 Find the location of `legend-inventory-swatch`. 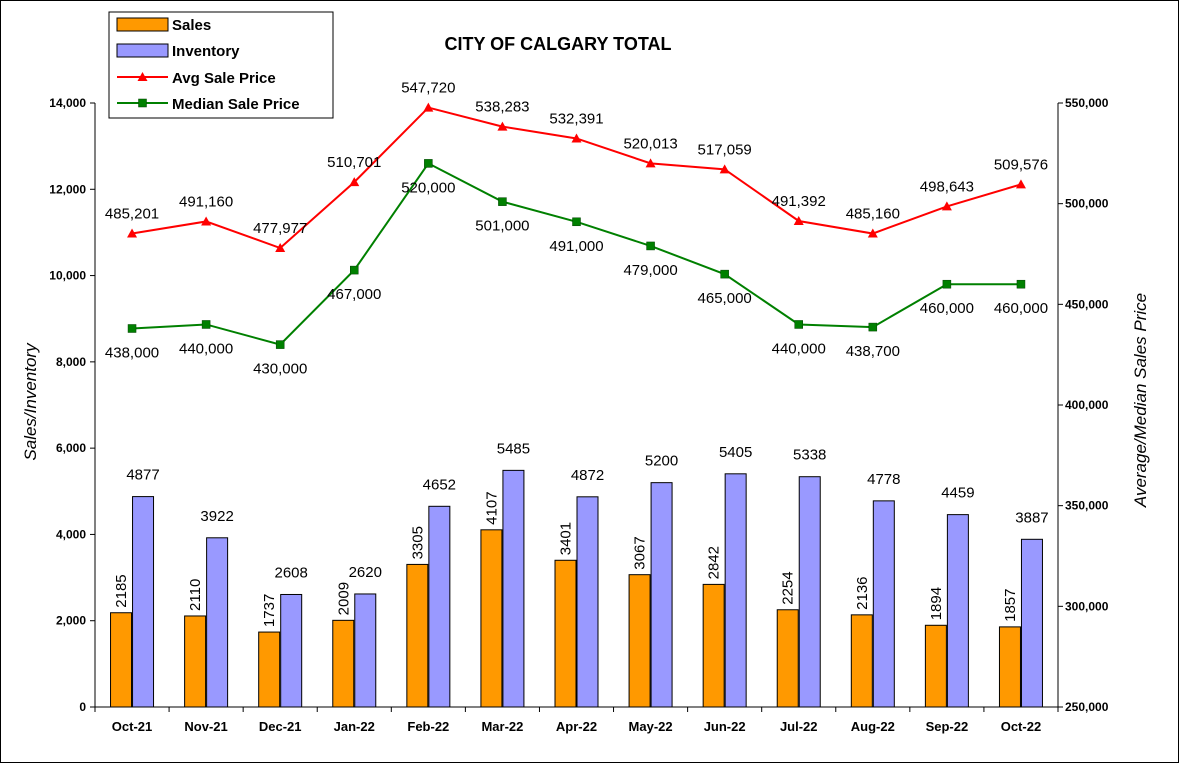

legend-inventory-swatch is located at coordinates (142, 50).